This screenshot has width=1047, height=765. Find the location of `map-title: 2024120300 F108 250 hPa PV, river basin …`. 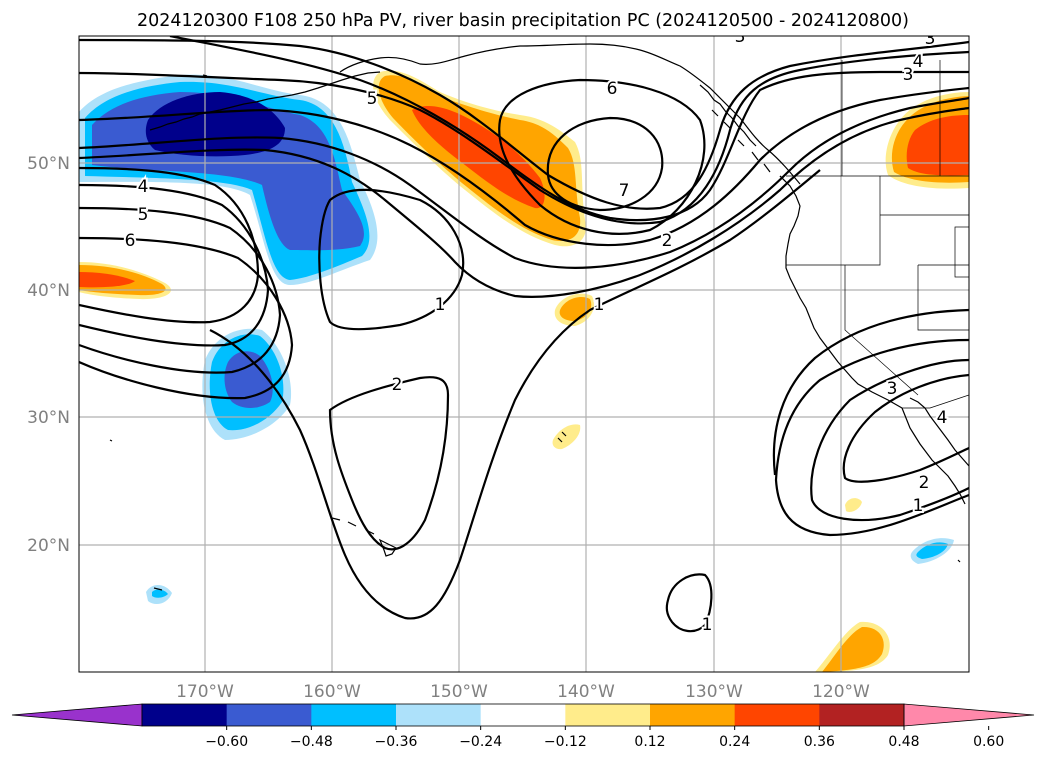

map-title: 2024120300 F108 250 hPa PV, river basin … is located at coordinates (523, 21).